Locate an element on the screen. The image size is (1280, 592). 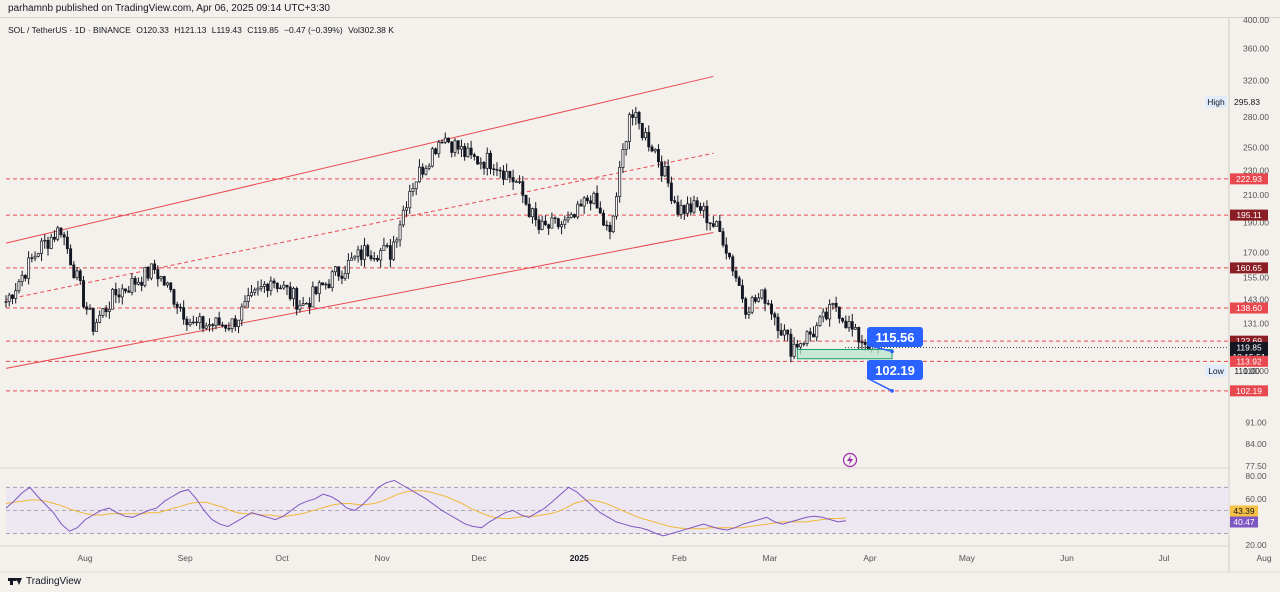
channel-middle-line is located at coordinates (359, 226).